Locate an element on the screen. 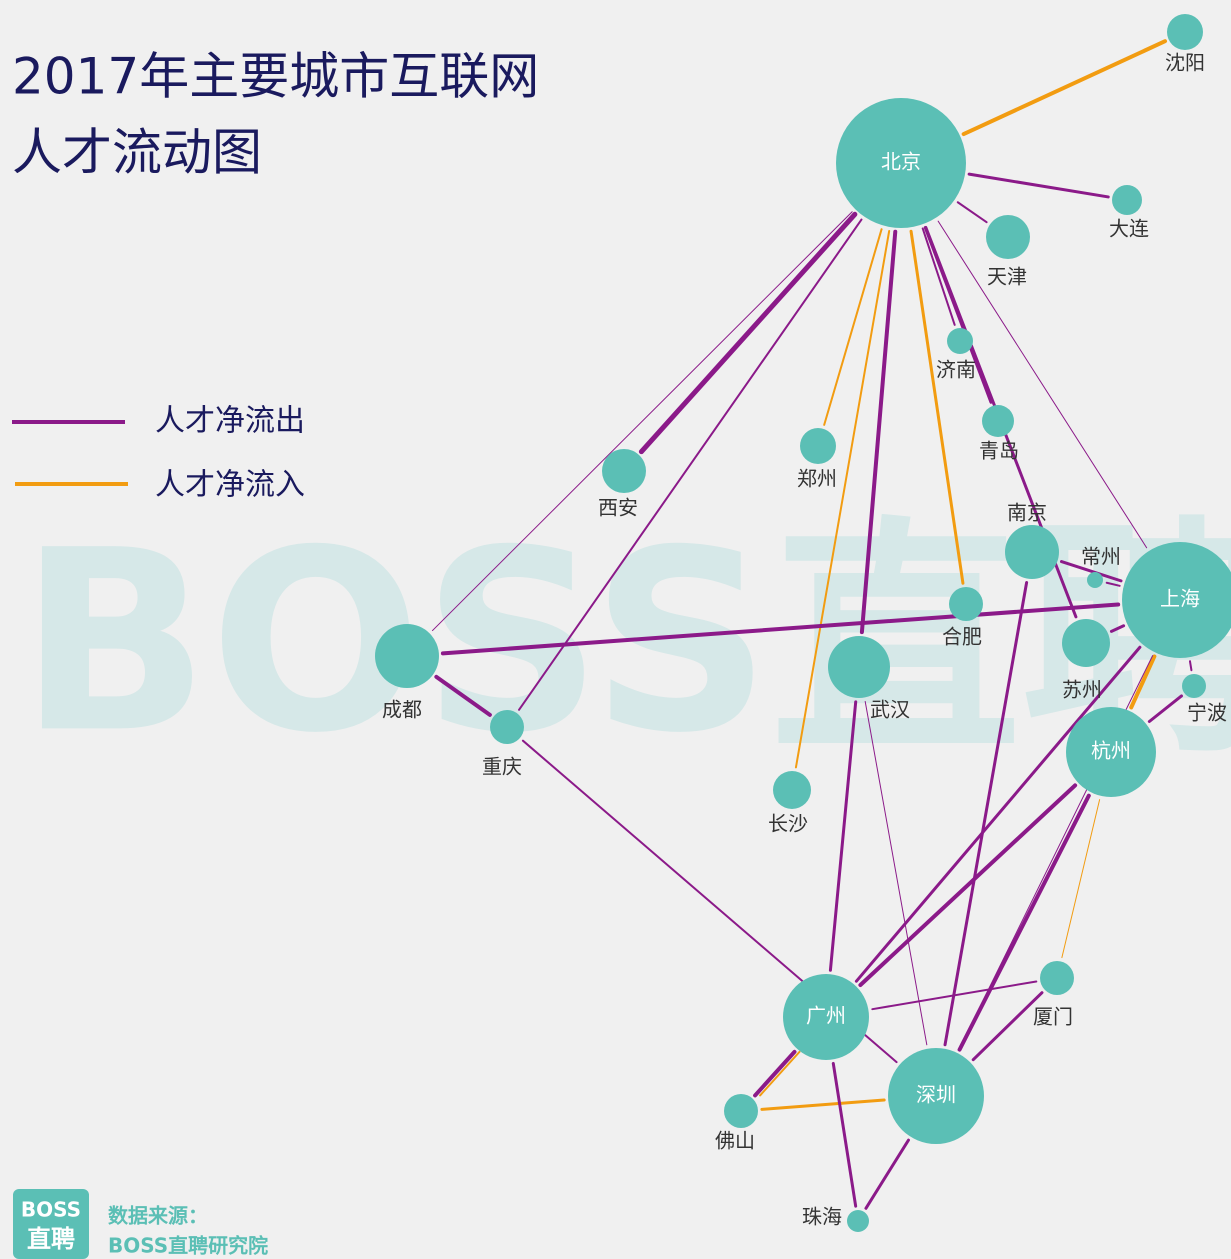 The width and height of the screenshot is (1231, 1259). city-label: 西安 is located at coordinates (618, 508).